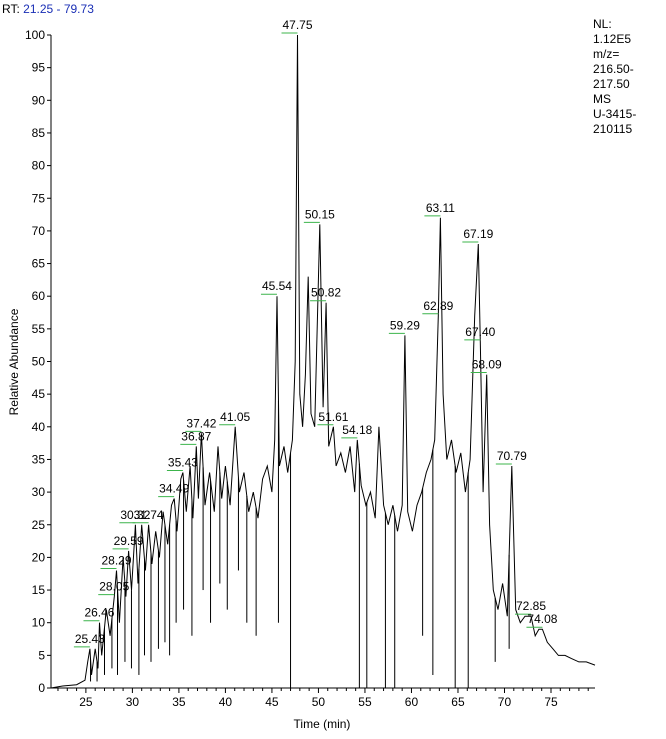 The image size is (666, 739). I want to click on retention-time-range: RT: 21.25 - 79.73, so click(48, 9).